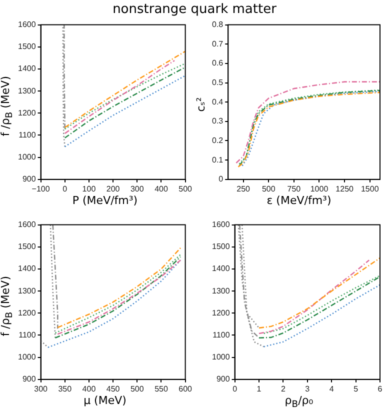 The width and height of the screenshot is (389, 417). I want to click on y-tick-label: 0.5, so click(218, 82).